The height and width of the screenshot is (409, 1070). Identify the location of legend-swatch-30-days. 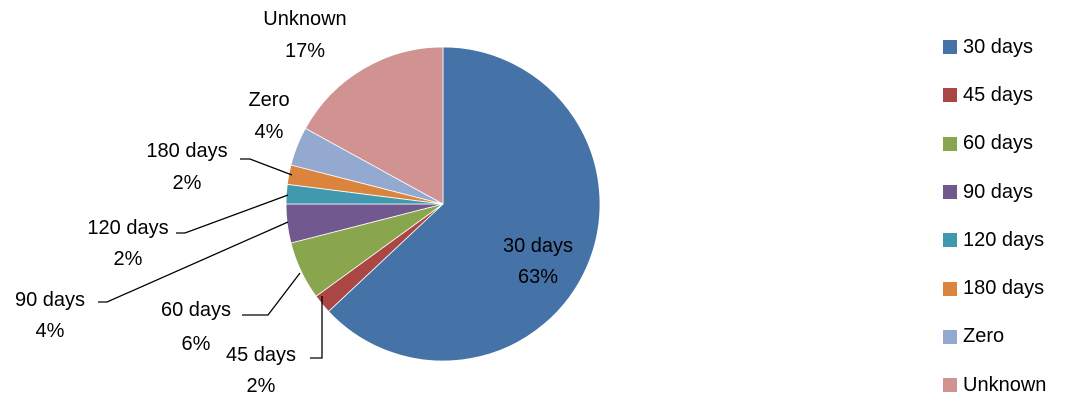
(950, 47).